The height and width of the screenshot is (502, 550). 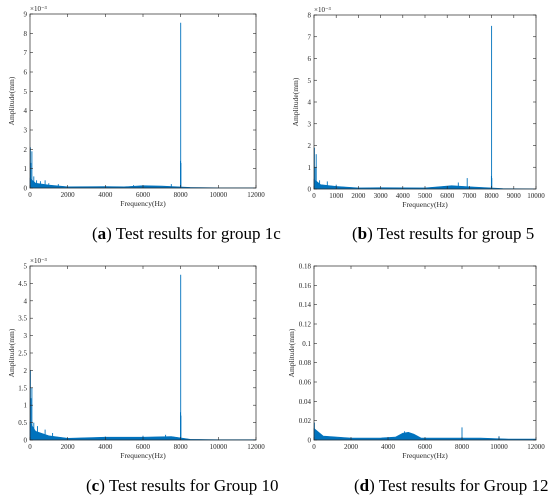 I want to click on x-tick-label: 1000, so click(x=336, y=196).